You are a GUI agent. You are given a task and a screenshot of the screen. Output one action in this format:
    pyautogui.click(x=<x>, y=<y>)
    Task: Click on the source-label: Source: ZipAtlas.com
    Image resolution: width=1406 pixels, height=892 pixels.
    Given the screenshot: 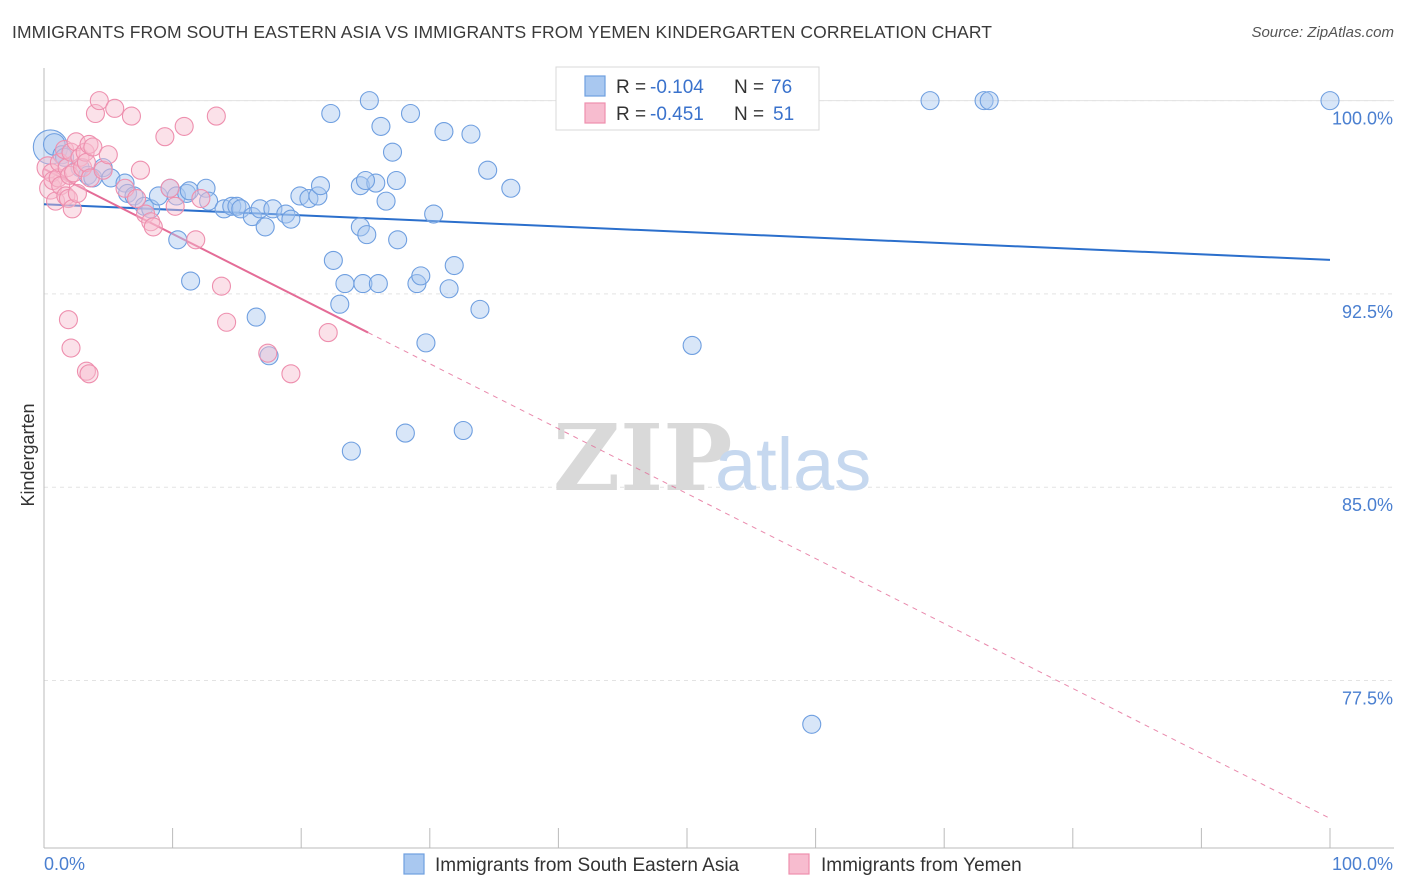 What is the action you would take?
    pyautogui.click(x=1322, y=32)
    